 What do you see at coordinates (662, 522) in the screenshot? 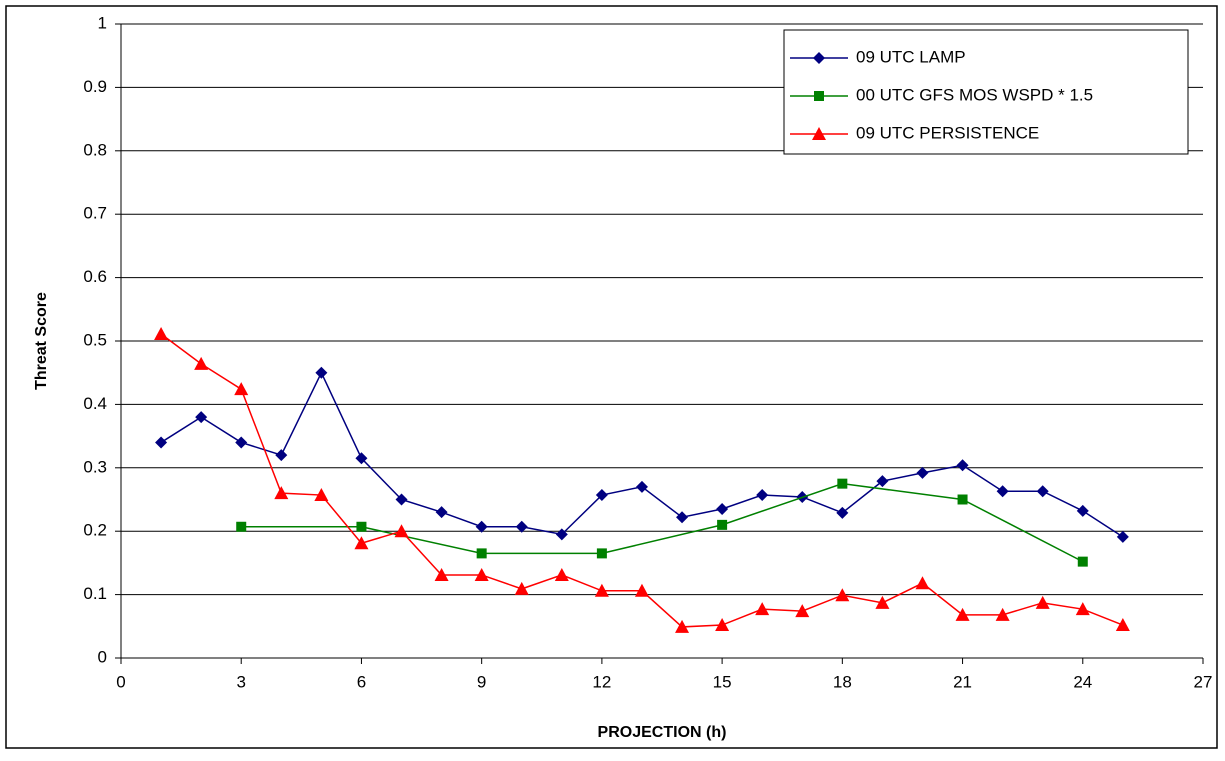
I see `series-line` at bounding box center [662, 522].